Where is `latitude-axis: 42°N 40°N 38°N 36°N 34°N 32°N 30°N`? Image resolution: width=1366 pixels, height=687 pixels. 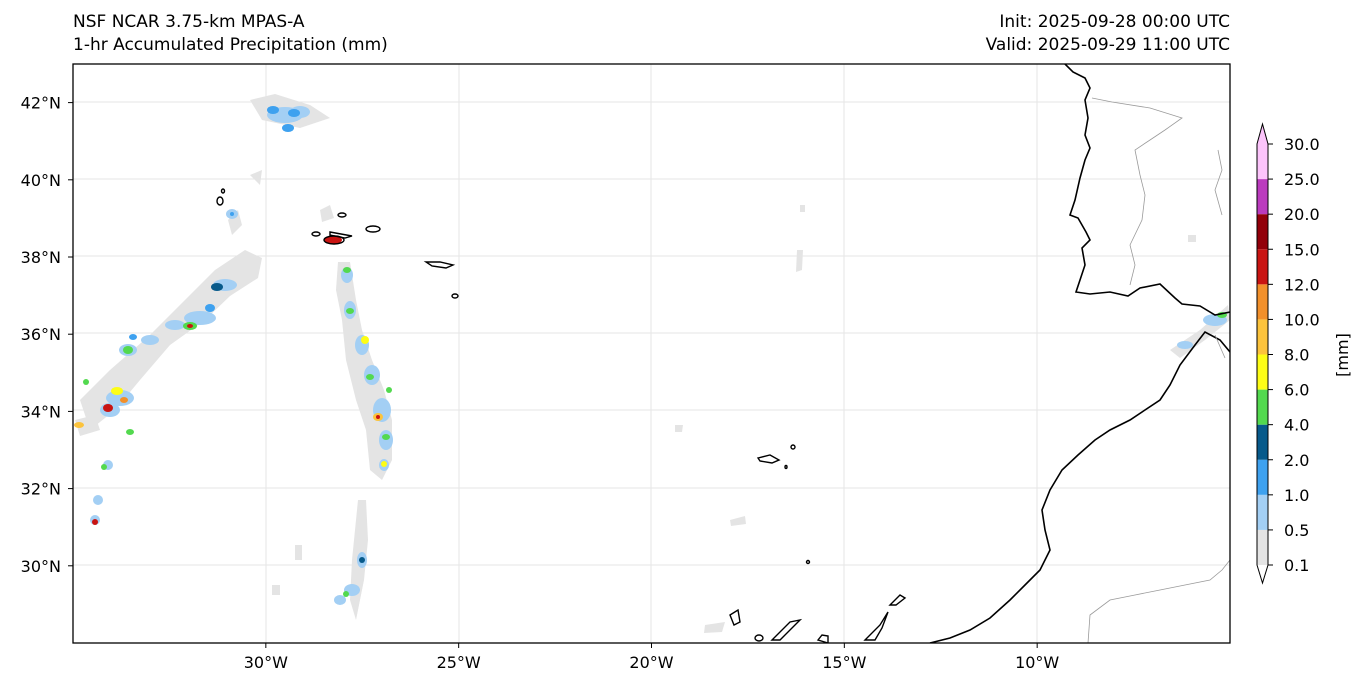
latitude-axis: 42°N 40°N 38°N 36°N 34°N 32°N 30°N is located at coordinates (47, 335).